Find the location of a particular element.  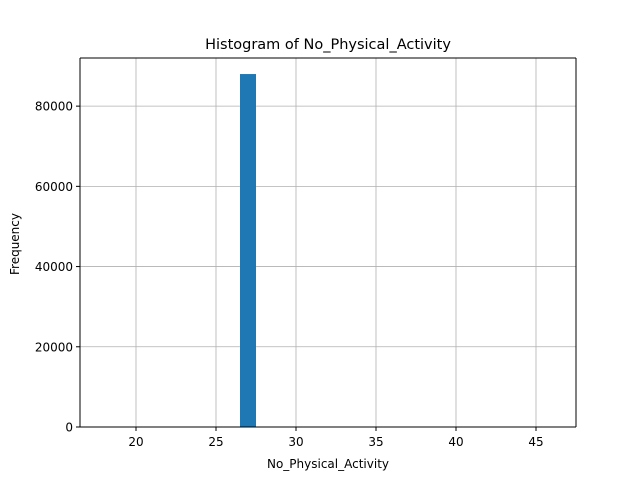

y-tick-label: 20000 is located at coordinates (54, 347).